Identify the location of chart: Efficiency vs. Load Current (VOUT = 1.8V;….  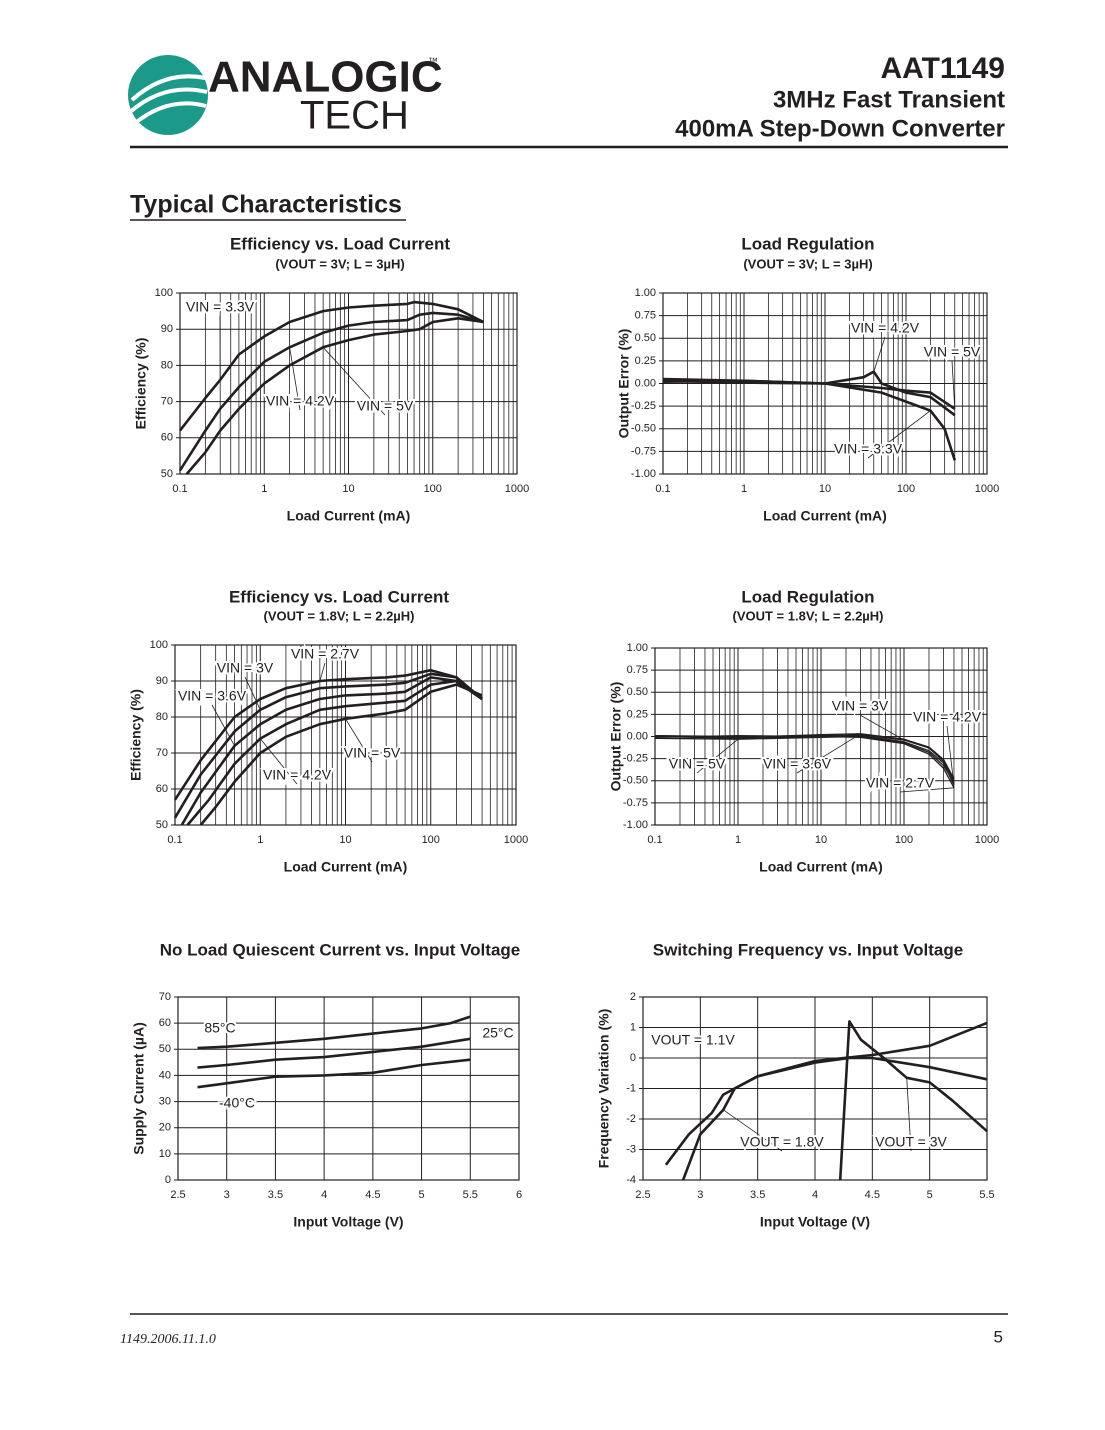
(328, 730).